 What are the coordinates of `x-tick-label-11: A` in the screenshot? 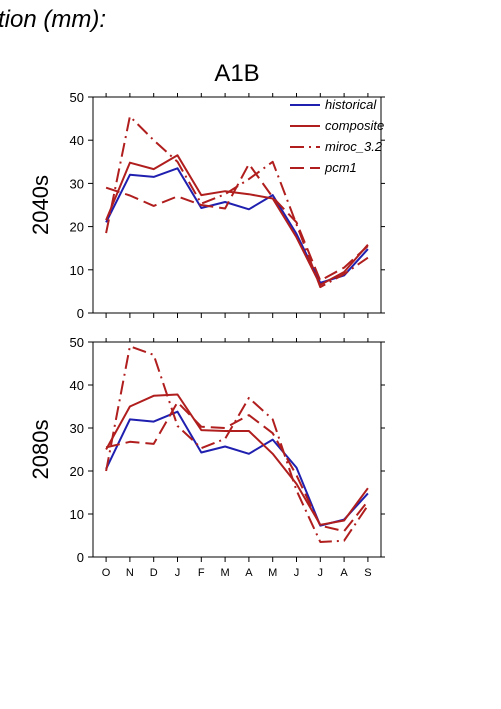 It's located at (344, 573).